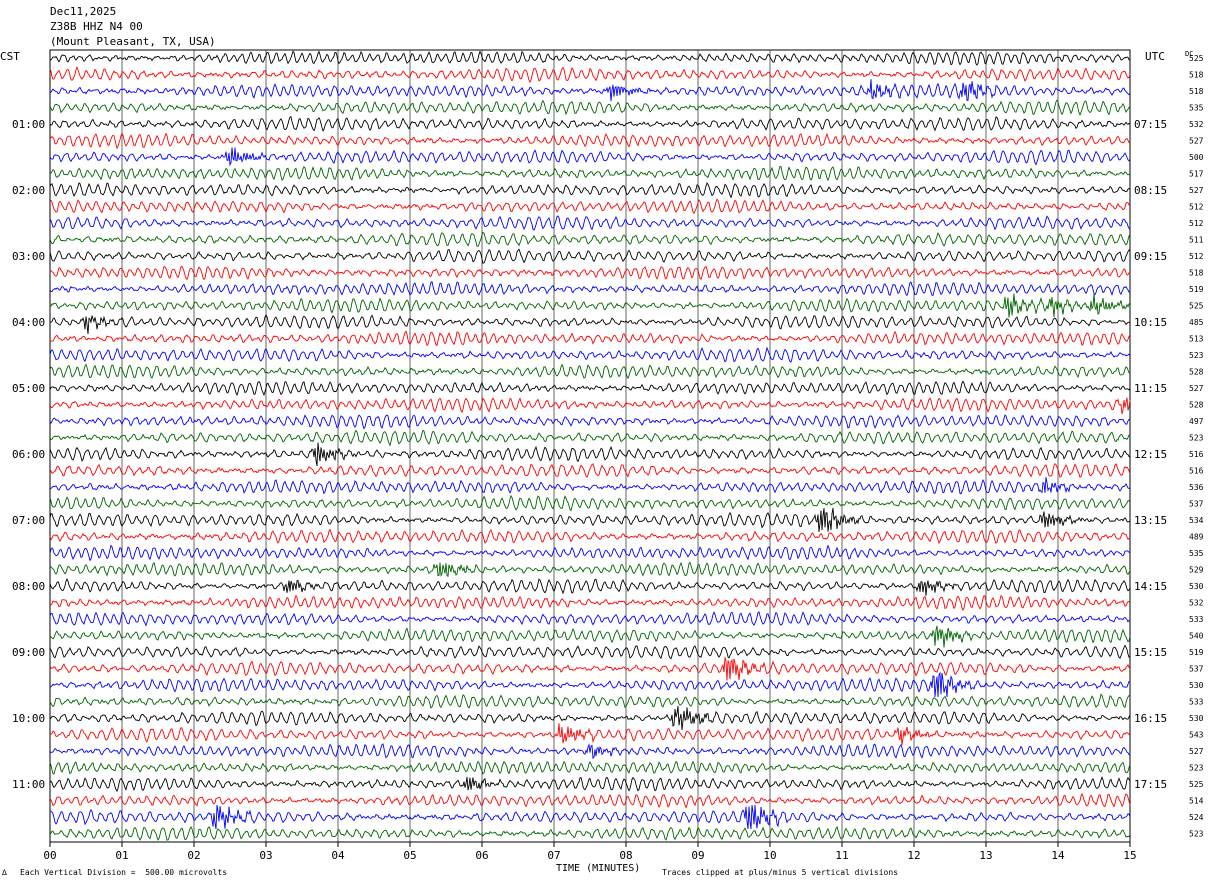 The height and width of the screenshot is (886, 1210). What do you see at coordinates (1150, 190) in the screenshot?
I see `utc-time-label: 08:15` at bounding box center [1150, 190].